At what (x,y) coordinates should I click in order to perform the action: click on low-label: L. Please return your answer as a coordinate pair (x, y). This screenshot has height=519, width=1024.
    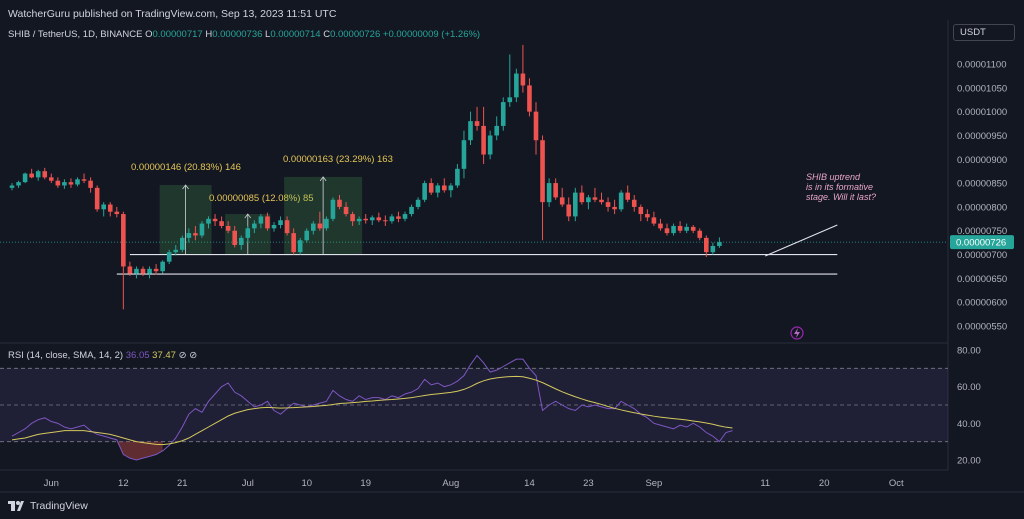
    Looking at the image, I should click on (268, 34).